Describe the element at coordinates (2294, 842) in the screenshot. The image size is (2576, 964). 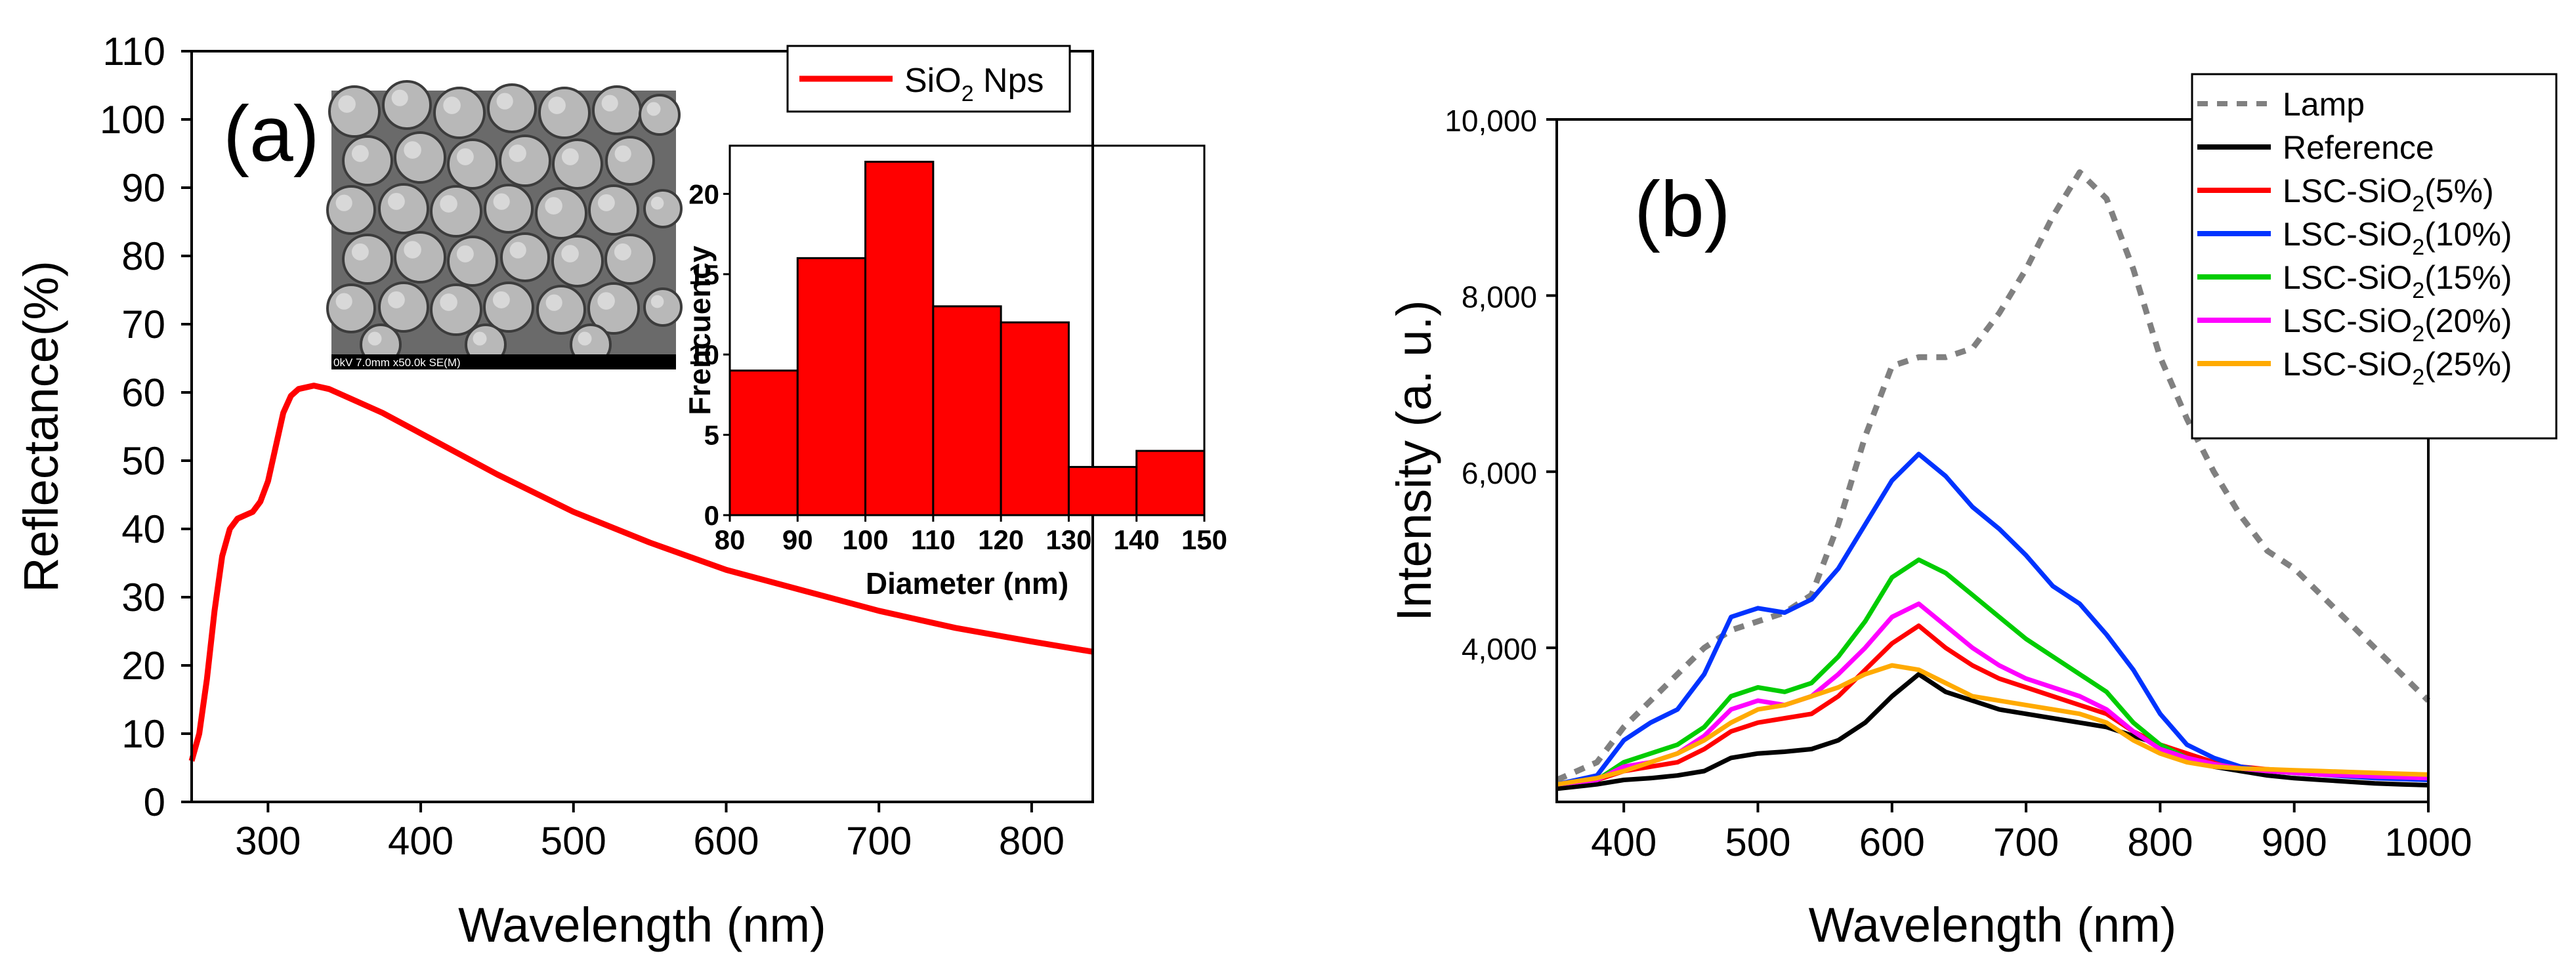
I see `x-tick-label: 900` at that location.